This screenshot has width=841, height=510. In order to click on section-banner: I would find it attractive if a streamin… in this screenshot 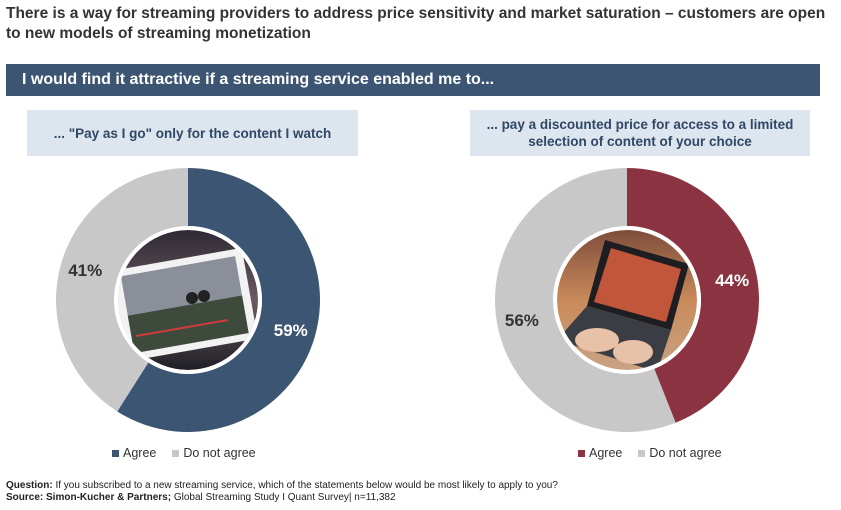, I will do `click(413, 80)`.